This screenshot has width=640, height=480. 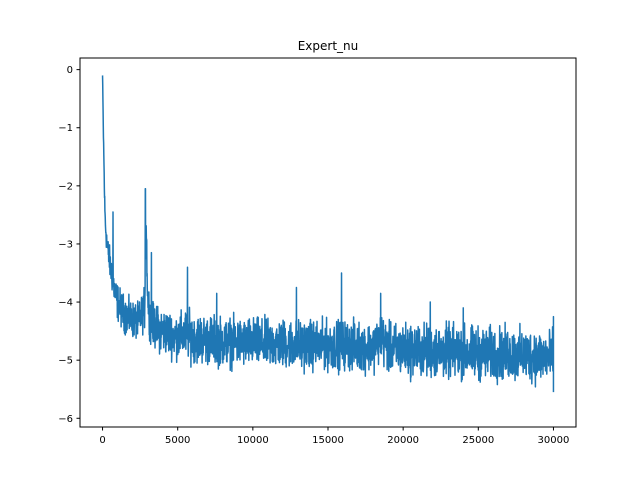 What do you see at coordinates (253, 440) in the screenshot?
I see `x-tick-label: 10000` at bounding box center [253, 440].